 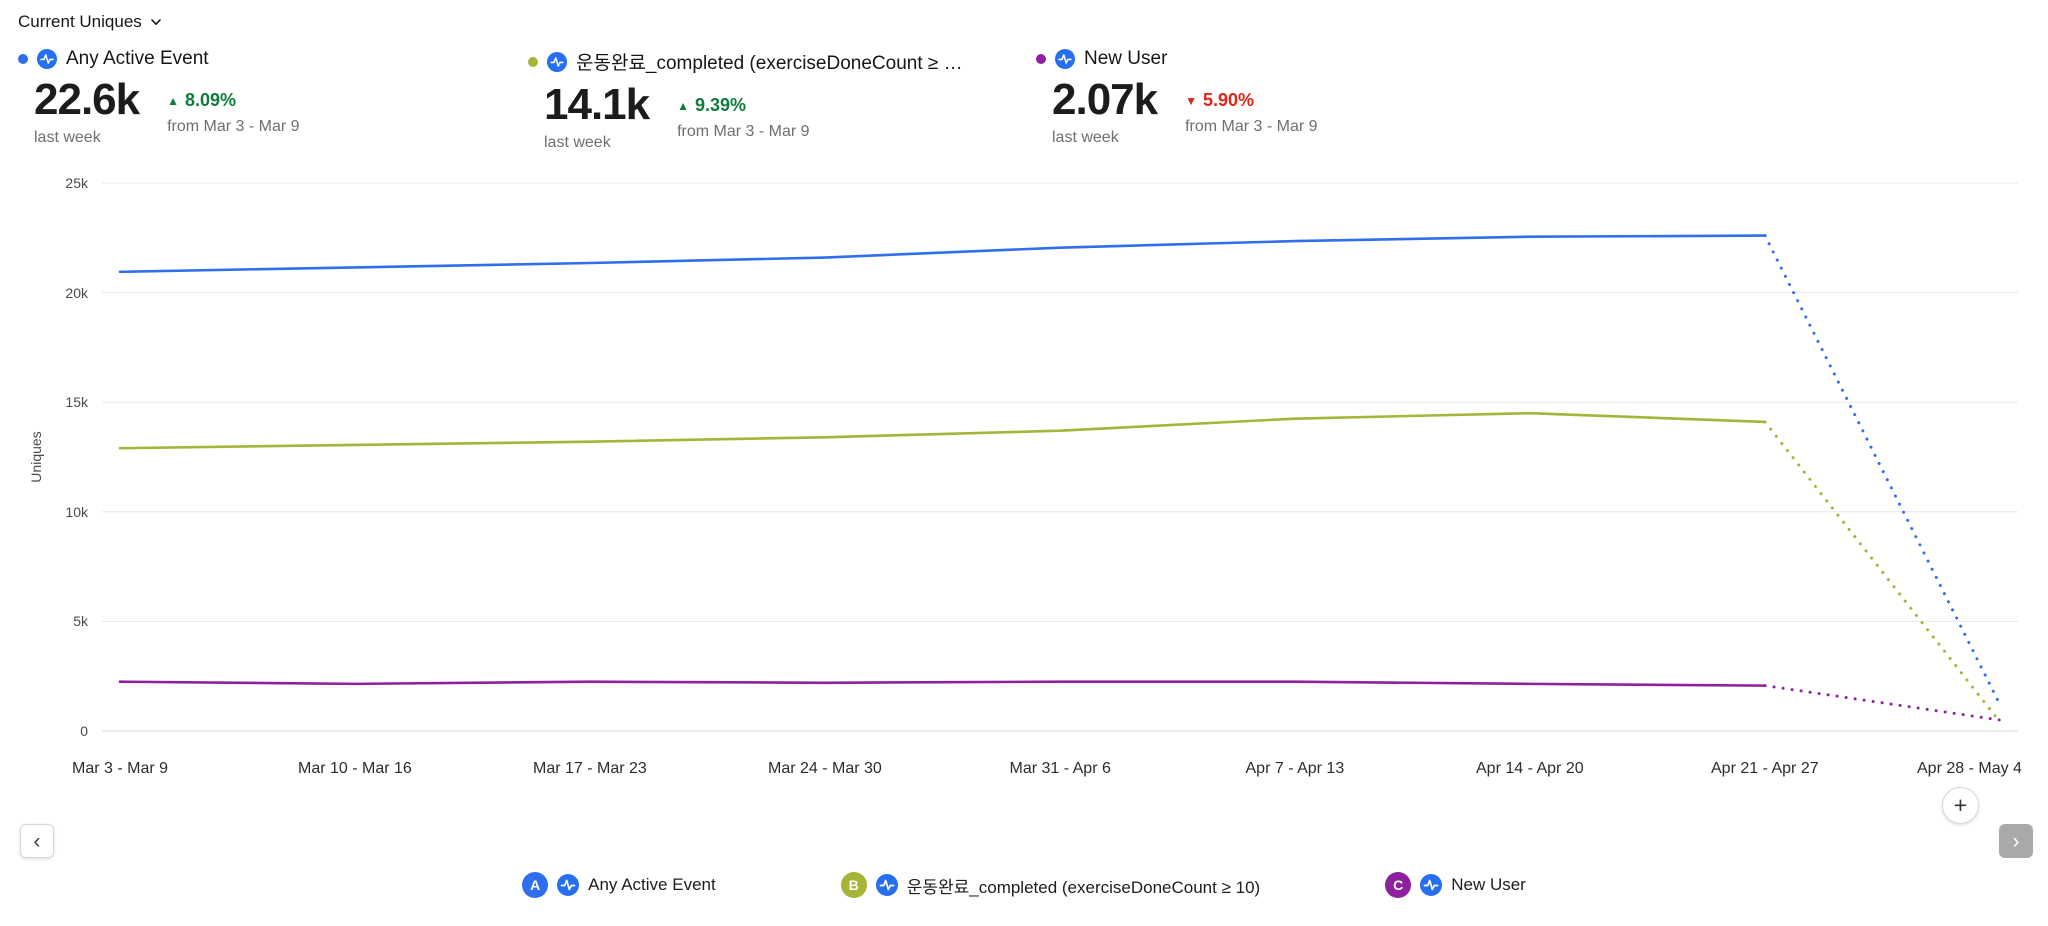 I want to click on zoom-in-button: +, so click(x=1960, y=805).